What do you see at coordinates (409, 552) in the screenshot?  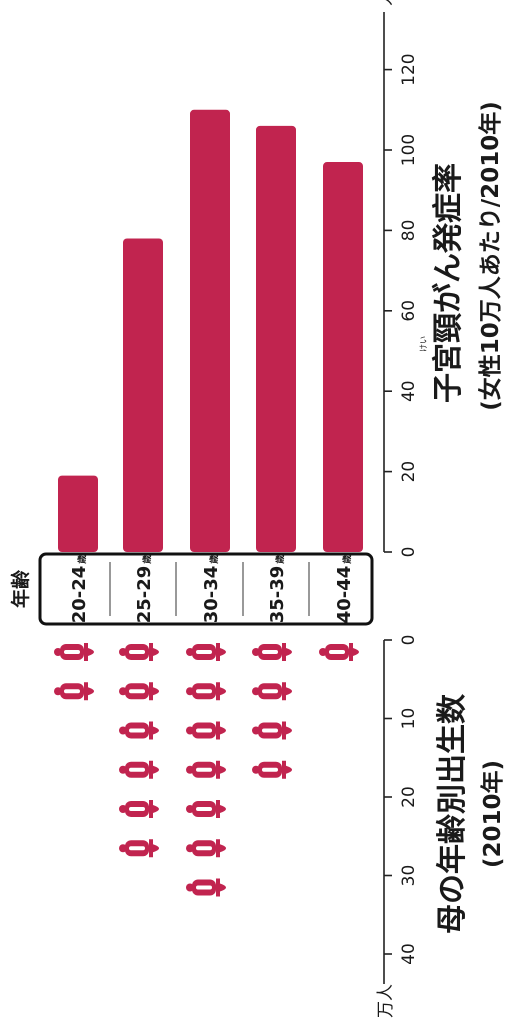 I see `incidence-tick-label: 0` at bounding box center [409, 552].